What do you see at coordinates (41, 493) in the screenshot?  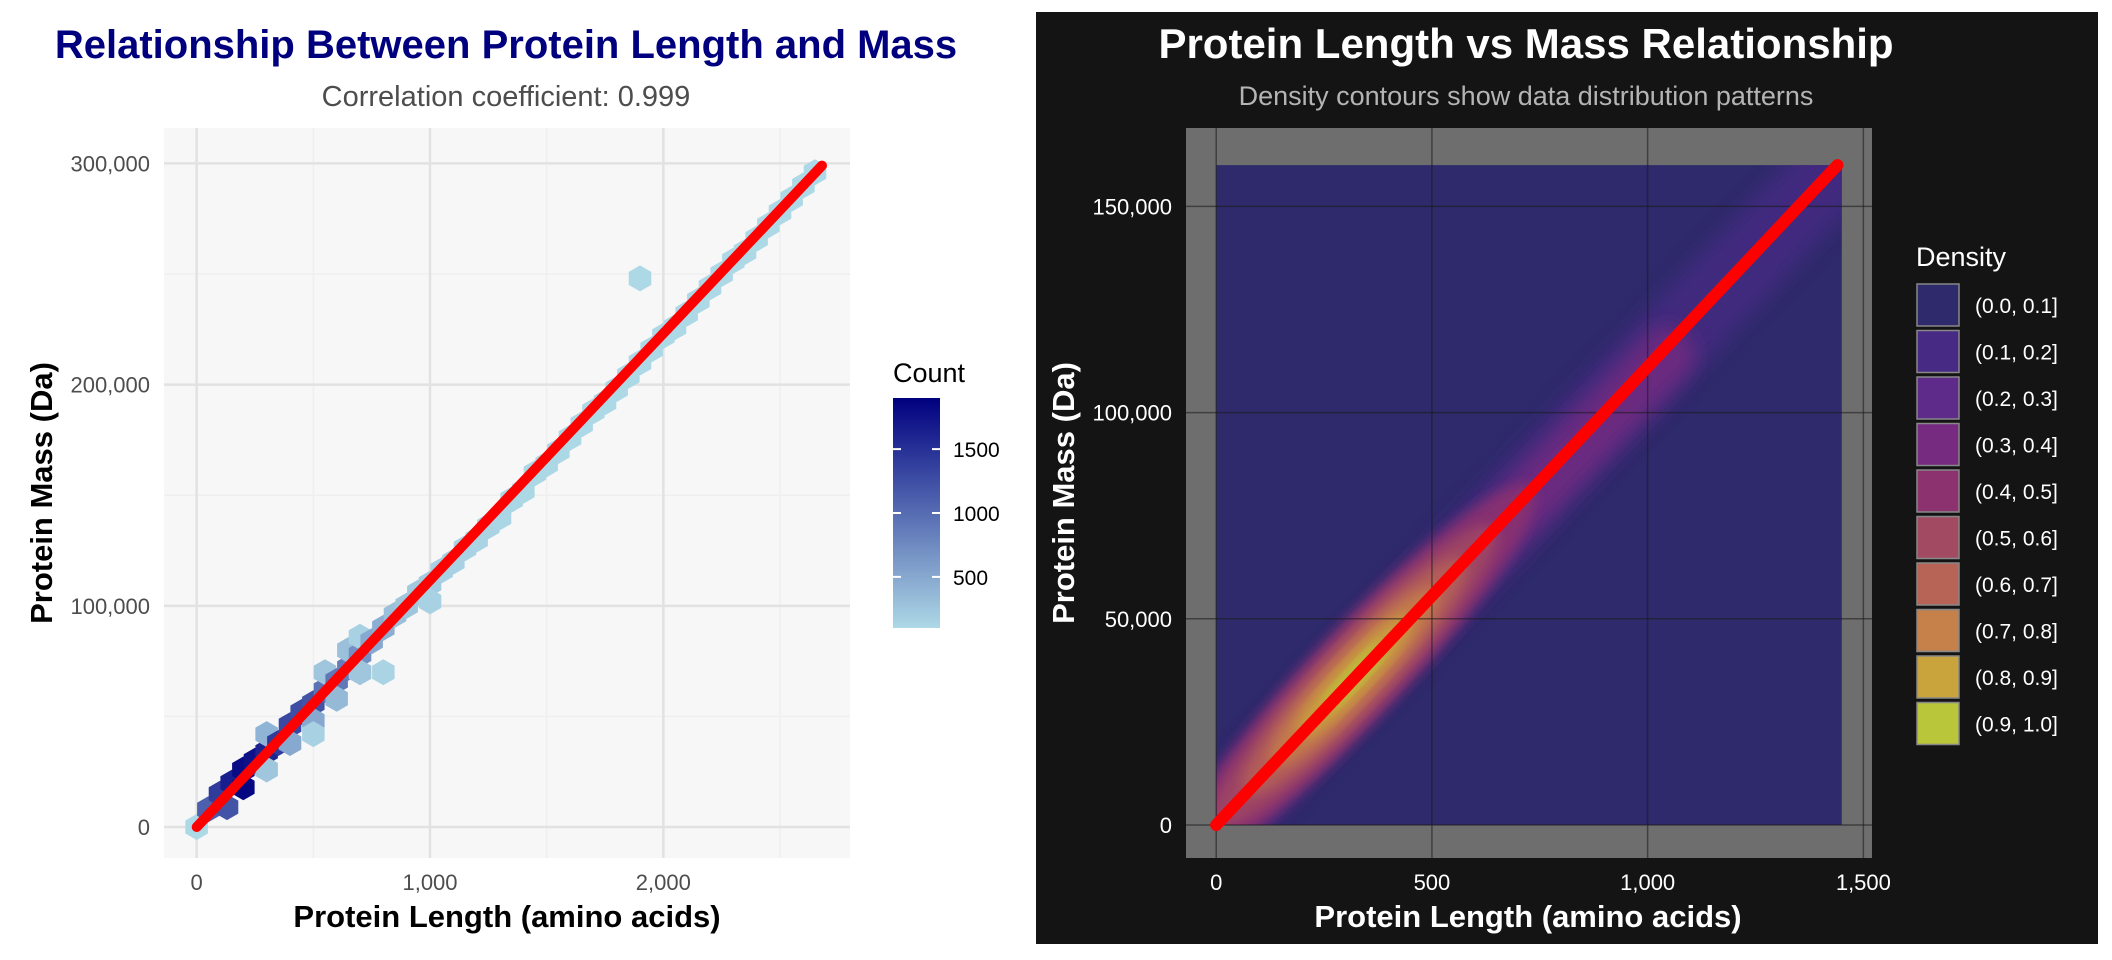 I see `left-y-axis-label: Protein Mass (Da)` at bounding box center [41, 493].